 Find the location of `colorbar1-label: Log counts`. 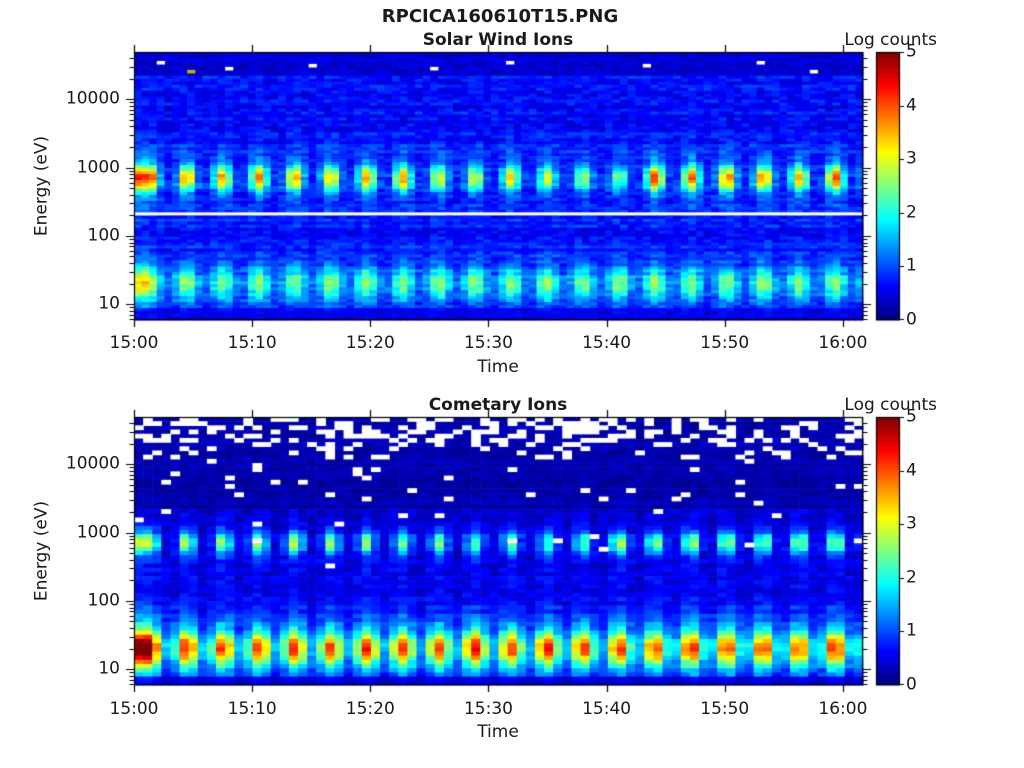

colorbar1-label: Log counts is located at coordinates (890, 40).